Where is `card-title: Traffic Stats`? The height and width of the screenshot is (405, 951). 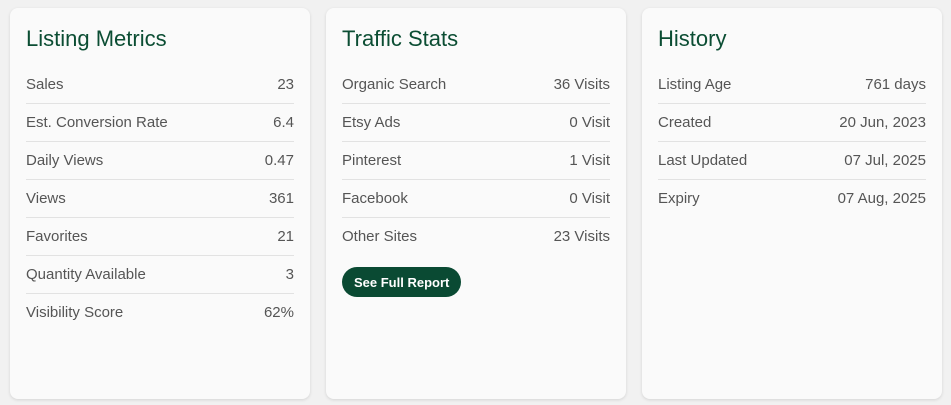 card-title: Traffic Stats is located at coordinates (400, 38).